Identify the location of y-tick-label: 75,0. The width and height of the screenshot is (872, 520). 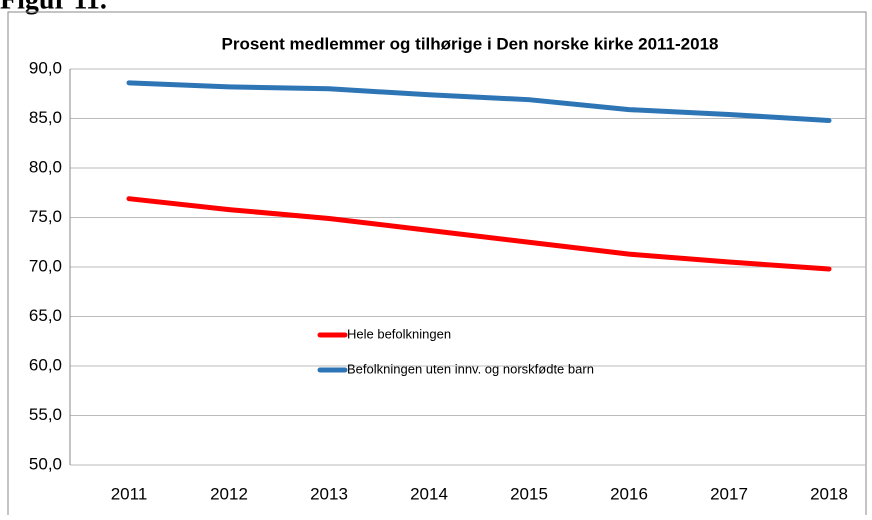
(45, 216).